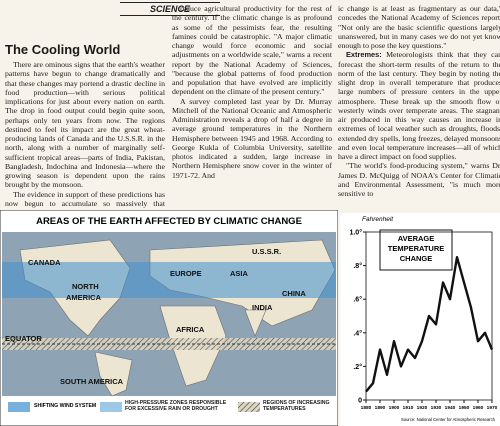 This screenshot has height=426, width=500. I want to click on legend-label: SHIFTING WIND SYSTEM, so click(65, 406).